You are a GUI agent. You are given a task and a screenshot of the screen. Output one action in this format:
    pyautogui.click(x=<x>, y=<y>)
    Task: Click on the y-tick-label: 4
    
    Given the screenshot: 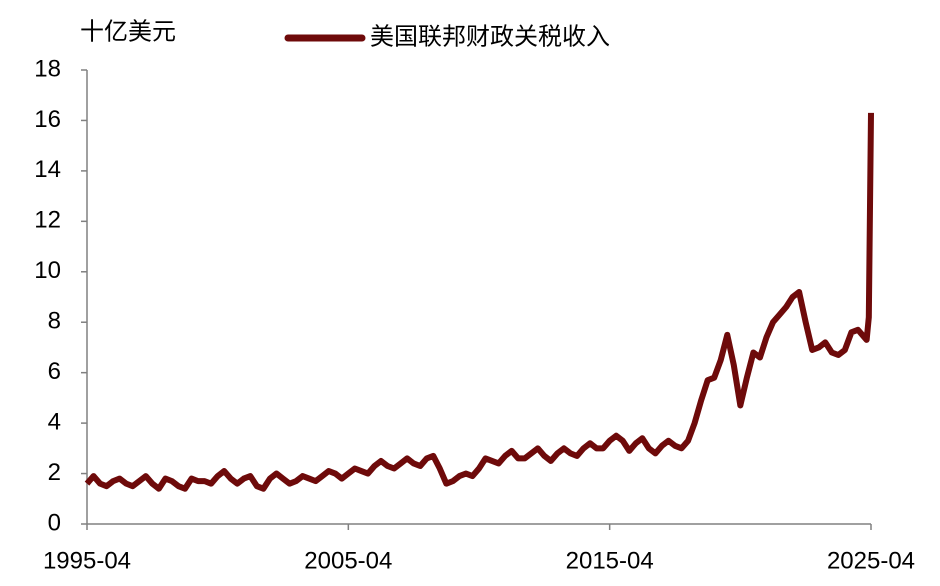 What is the action you would take?
    pyautogui.click(x=54, y=421)
    